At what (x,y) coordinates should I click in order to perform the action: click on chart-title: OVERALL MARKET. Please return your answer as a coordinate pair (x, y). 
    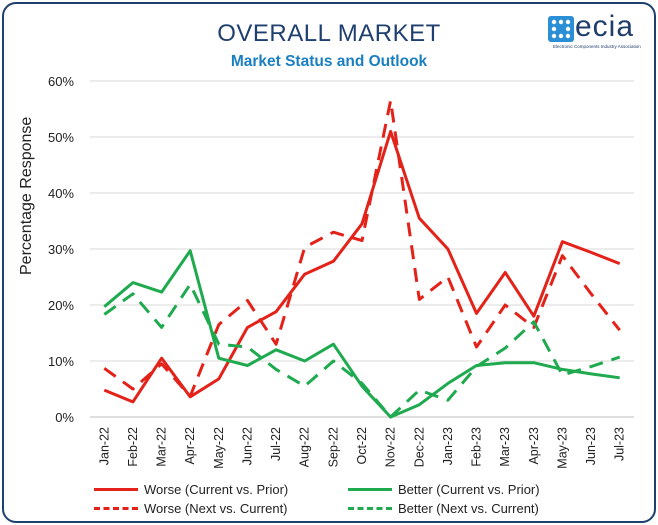
    Looking at the image, I should click on (329, 33).